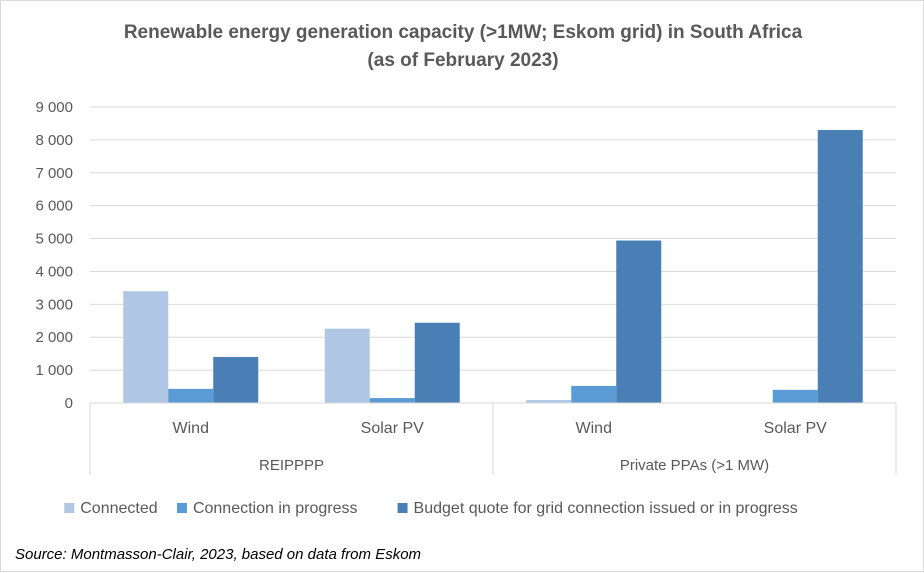  I want to click on chart-title-line-2: (as of February 2023), so click(463, 60).